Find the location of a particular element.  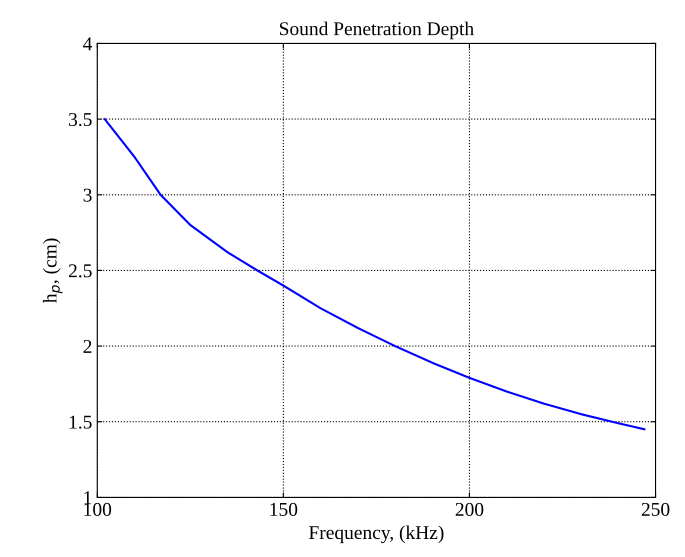

x-tick-label: 250 is located at coordinates (656, 509).